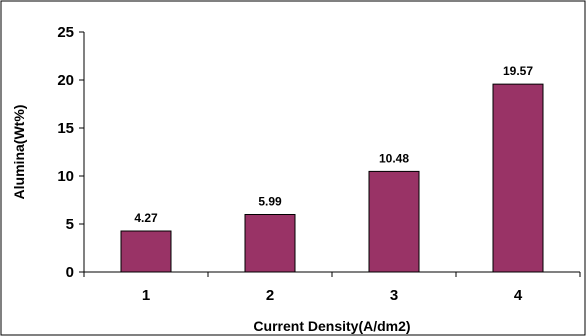 This screenshot has width=586, height=336. What do you see at coordinates (65, 80) in the screenshot?
I see `y-tick-label: 20` at bounding box center [65, 80].